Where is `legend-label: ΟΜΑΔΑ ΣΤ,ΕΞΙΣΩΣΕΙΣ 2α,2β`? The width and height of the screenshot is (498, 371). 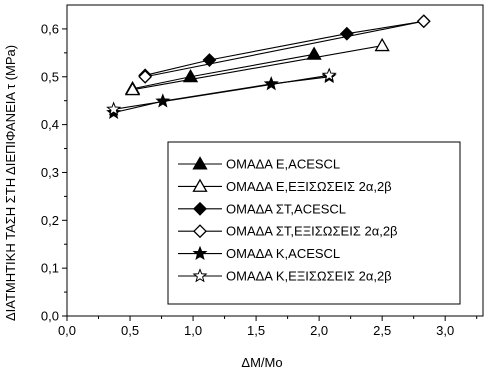
legend-label: ΟΜΑΔΑ ΣΤ,ΕΞΙΣΩΣΕΙΣ 2α,2β is located at coordinates (312, 231).